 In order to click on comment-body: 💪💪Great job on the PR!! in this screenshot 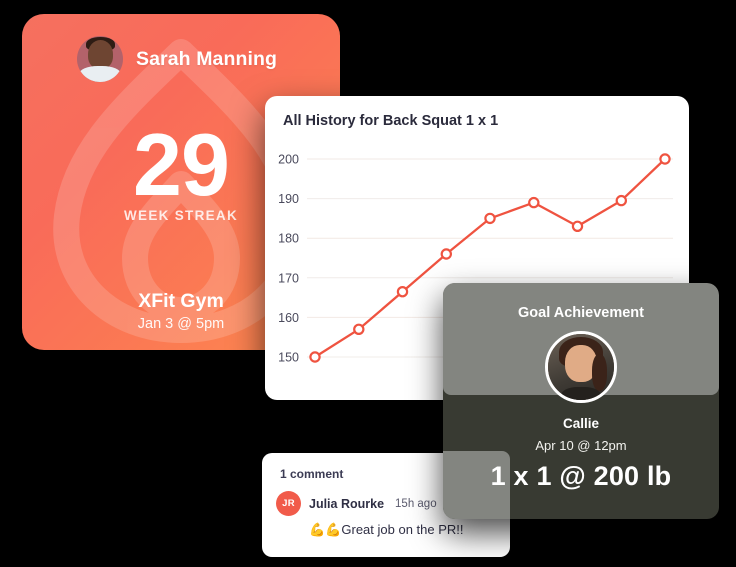, I will do `click(386, 529)`.